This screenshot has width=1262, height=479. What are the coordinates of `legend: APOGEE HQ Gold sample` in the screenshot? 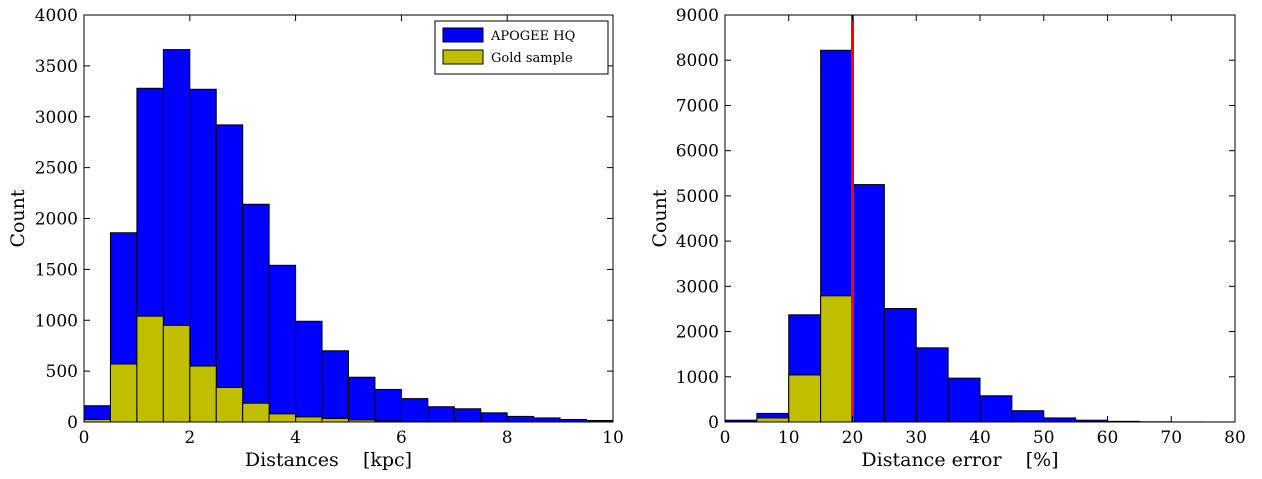 It's located at (521, 47).